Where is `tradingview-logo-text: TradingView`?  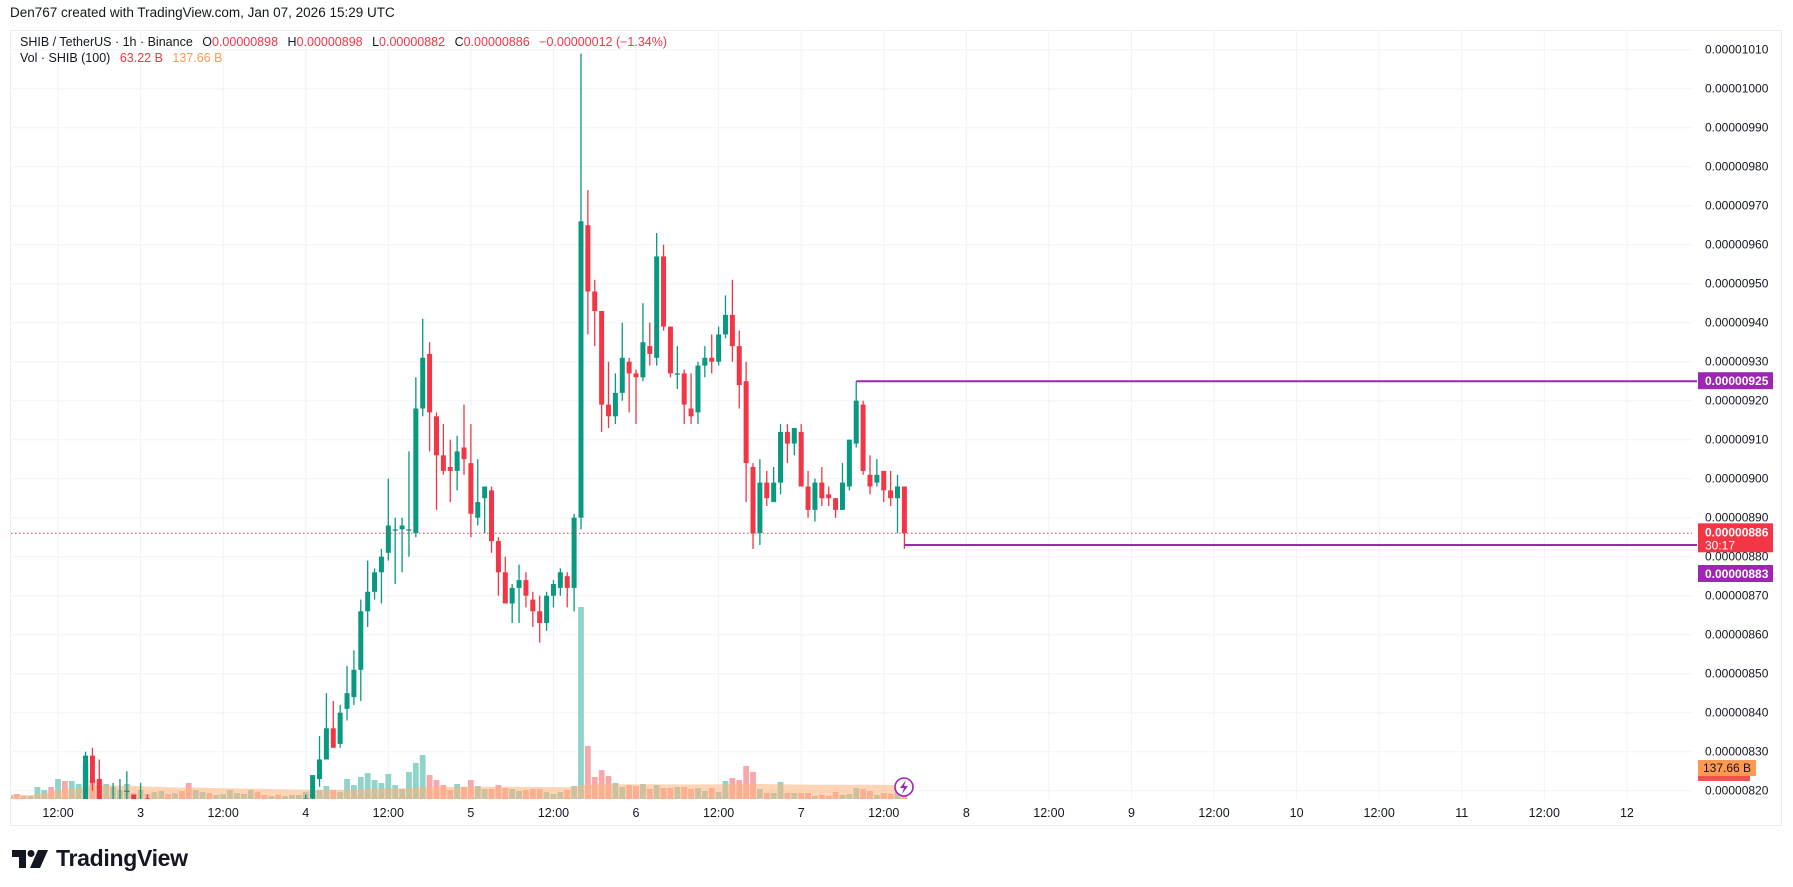
tradingview-logo-text: TradingView is located at coordinates (122, 858).